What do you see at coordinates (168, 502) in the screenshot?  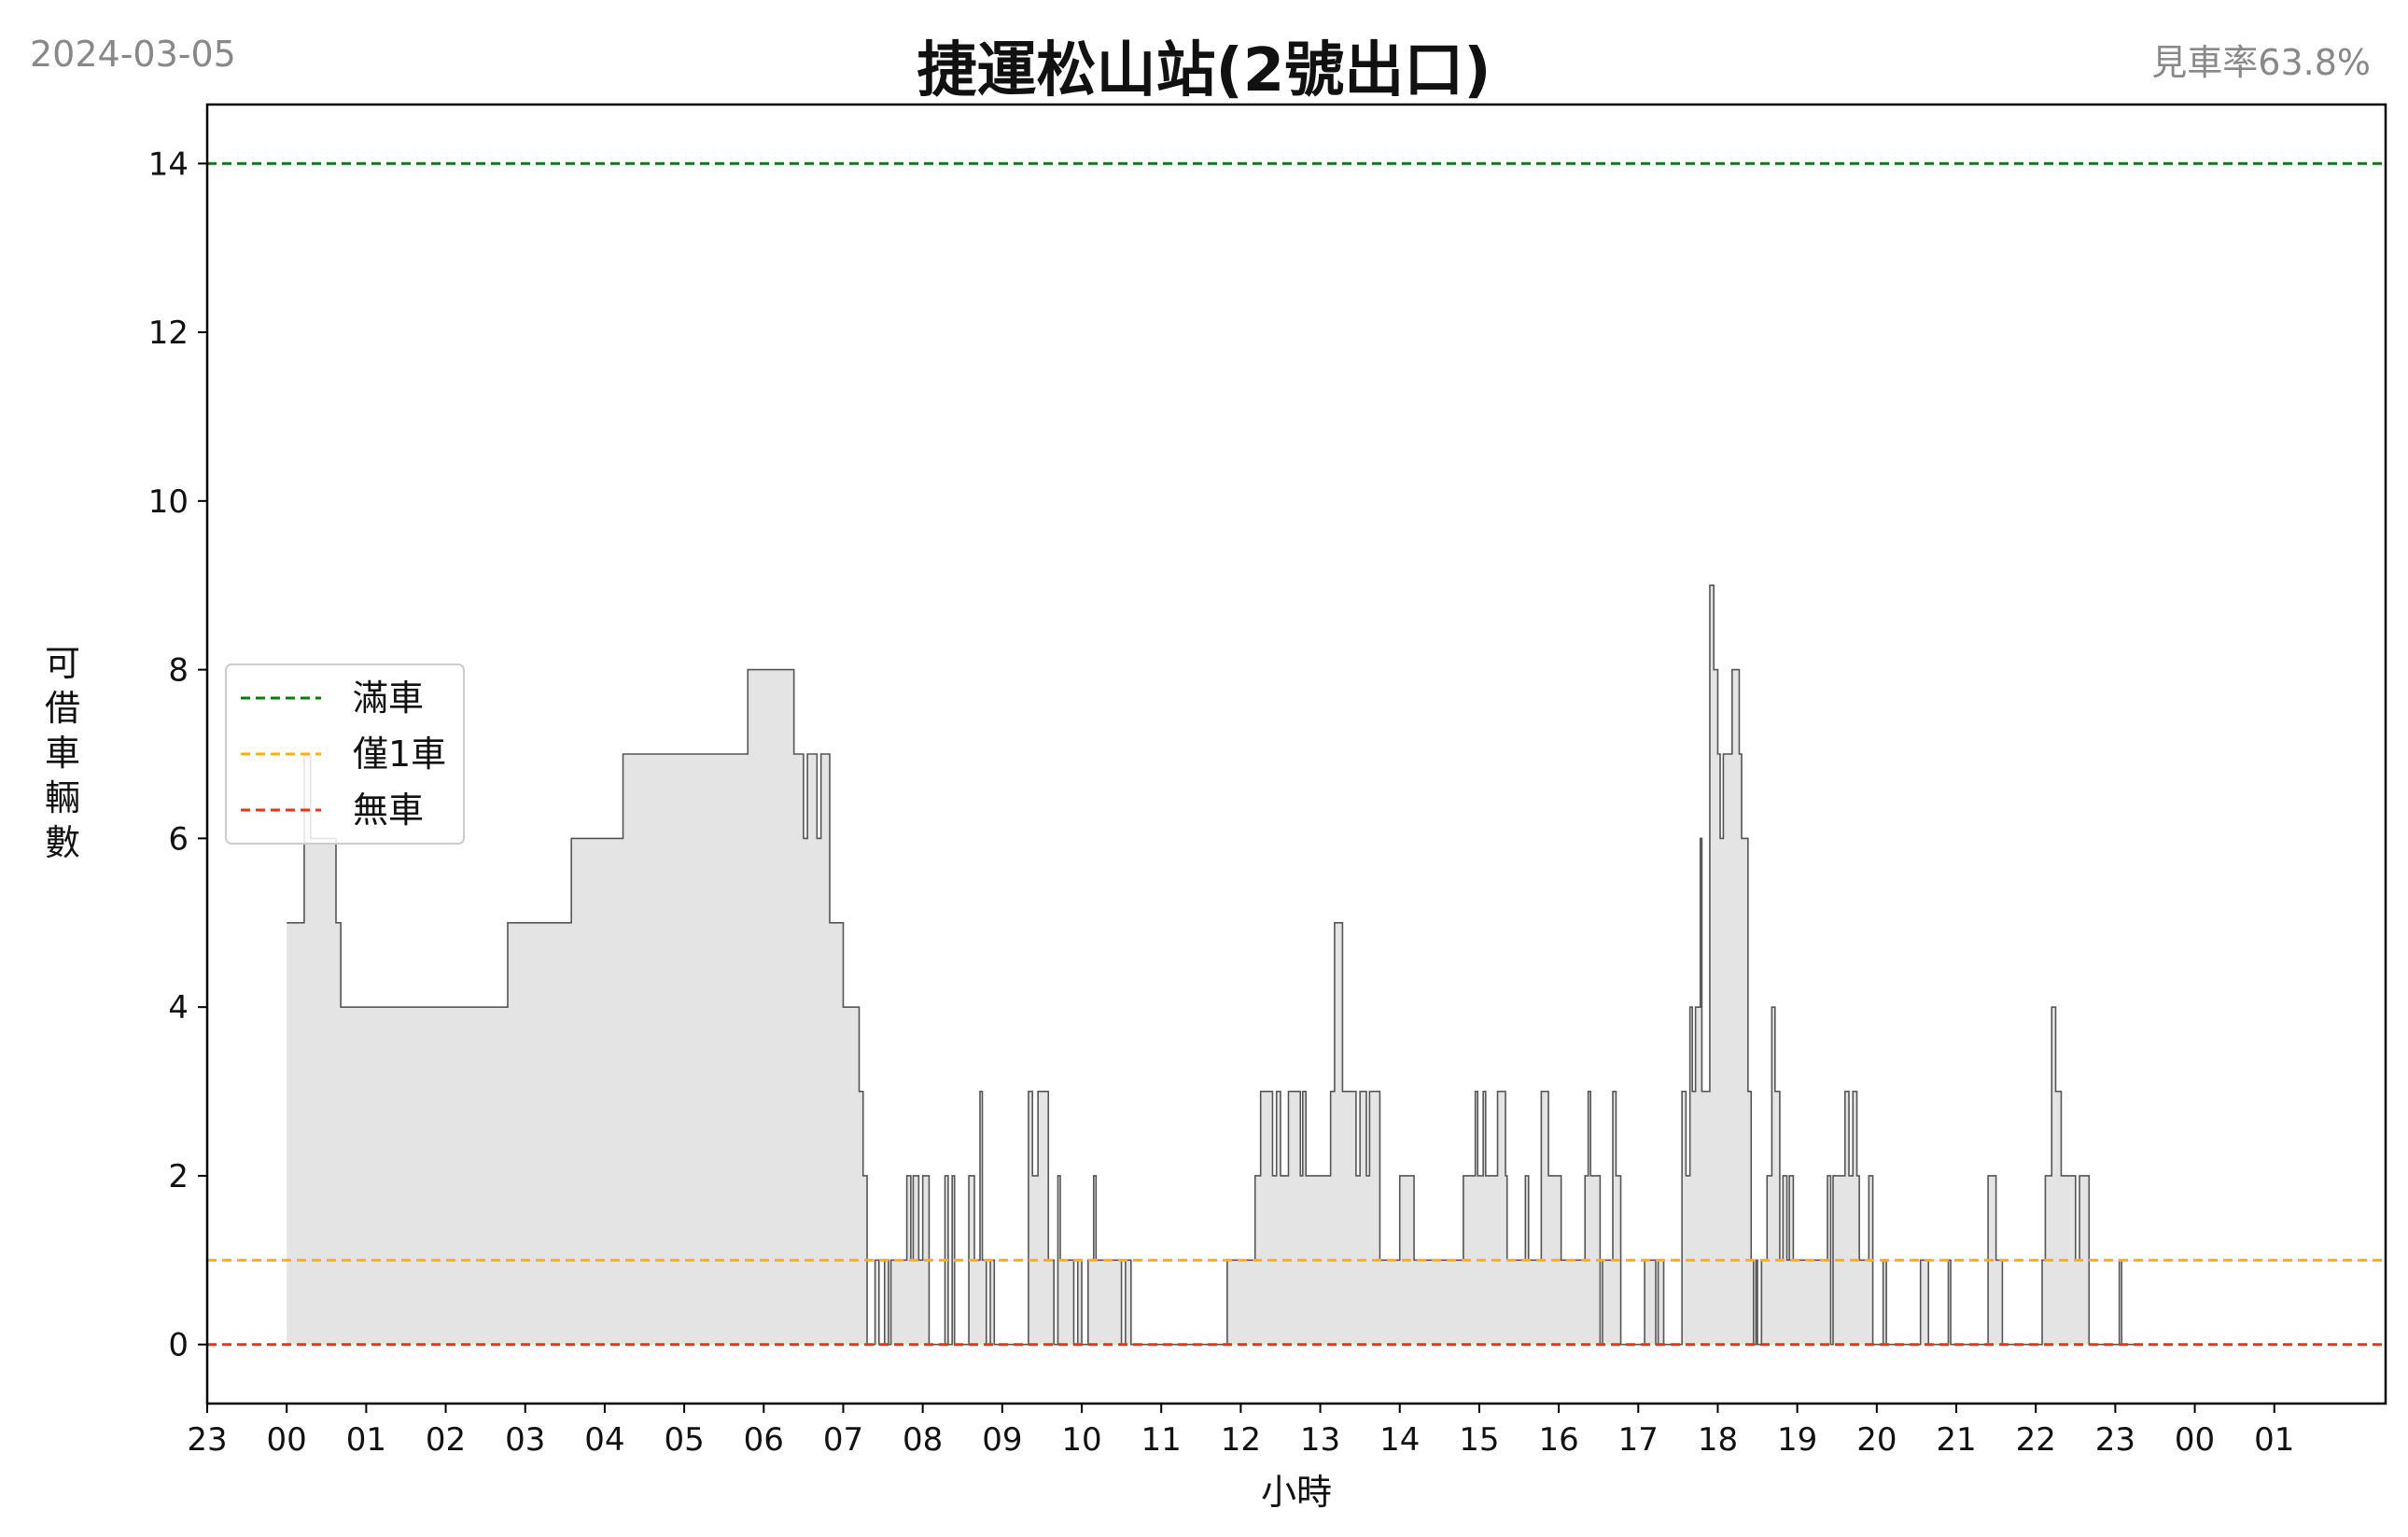 I see `y-tick-label-5: 10` at bounding box center [168, 502].